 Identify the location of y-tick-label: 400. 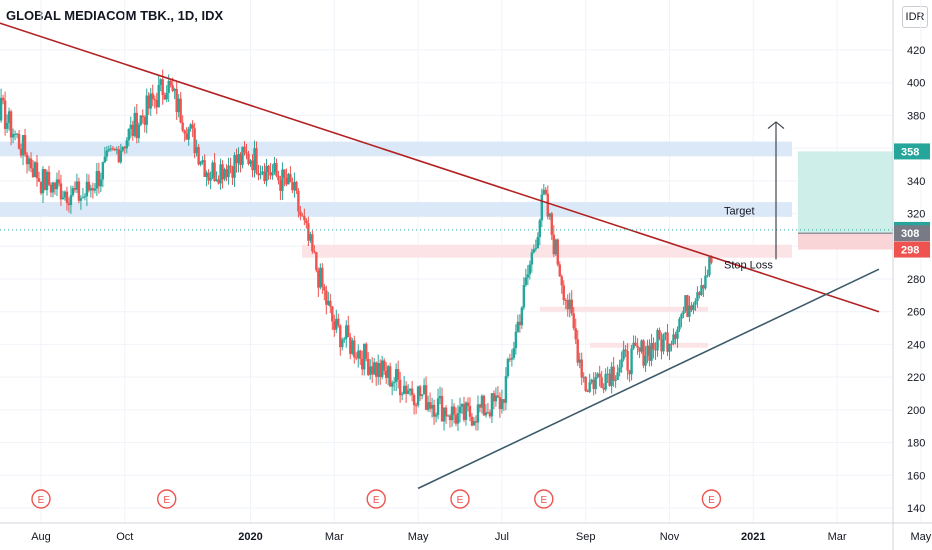
(916, 84).